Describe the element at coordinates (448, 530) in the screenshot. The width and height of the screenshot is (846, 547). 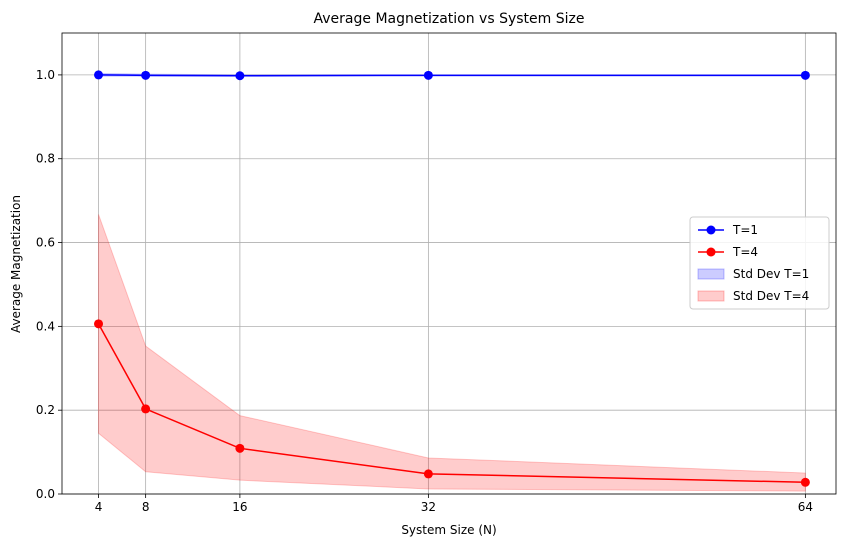
I see `x-axis-label: System Size (N)` at that location.